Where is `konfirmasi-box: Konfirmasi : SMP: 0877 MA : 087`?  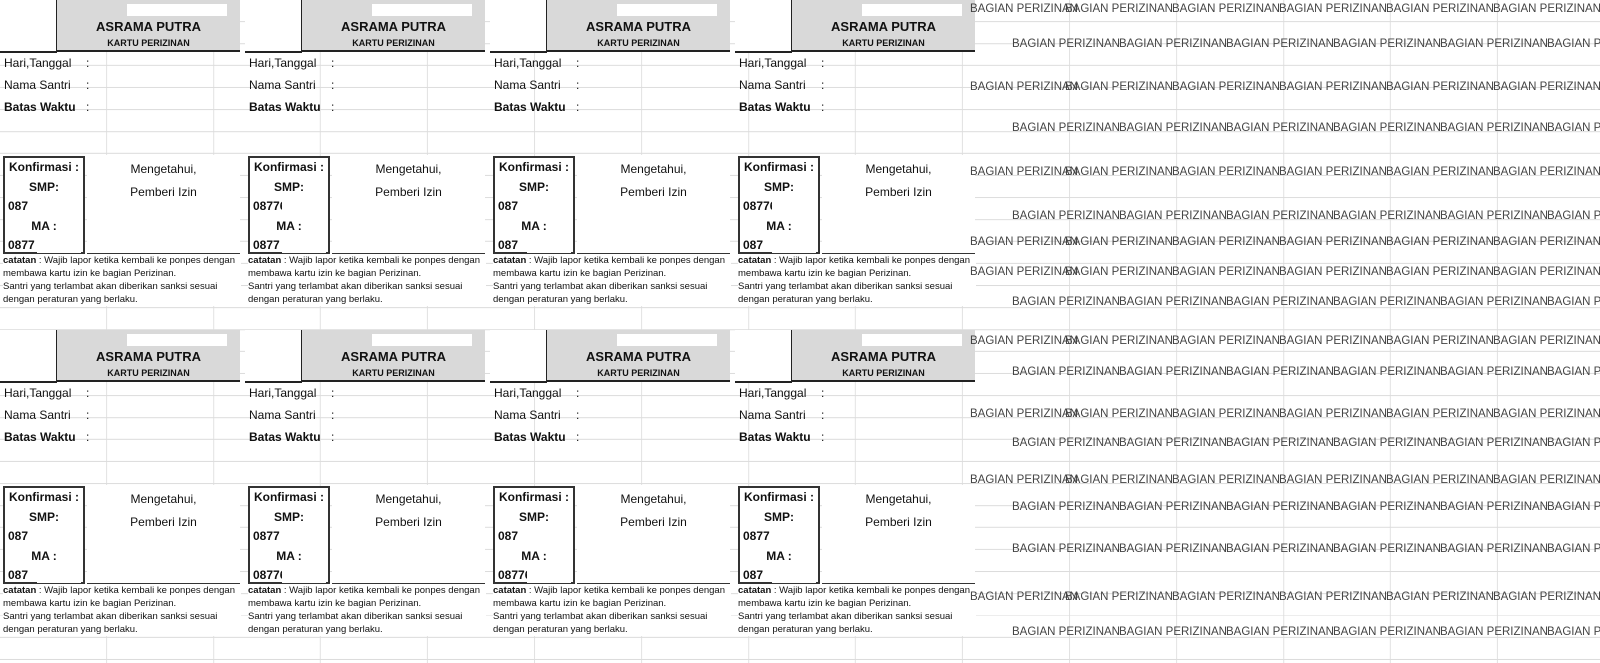 konfirmasi-box: Konfirmasi : SMP: 0877 MA : 087 is located at coordinates (779, 535).